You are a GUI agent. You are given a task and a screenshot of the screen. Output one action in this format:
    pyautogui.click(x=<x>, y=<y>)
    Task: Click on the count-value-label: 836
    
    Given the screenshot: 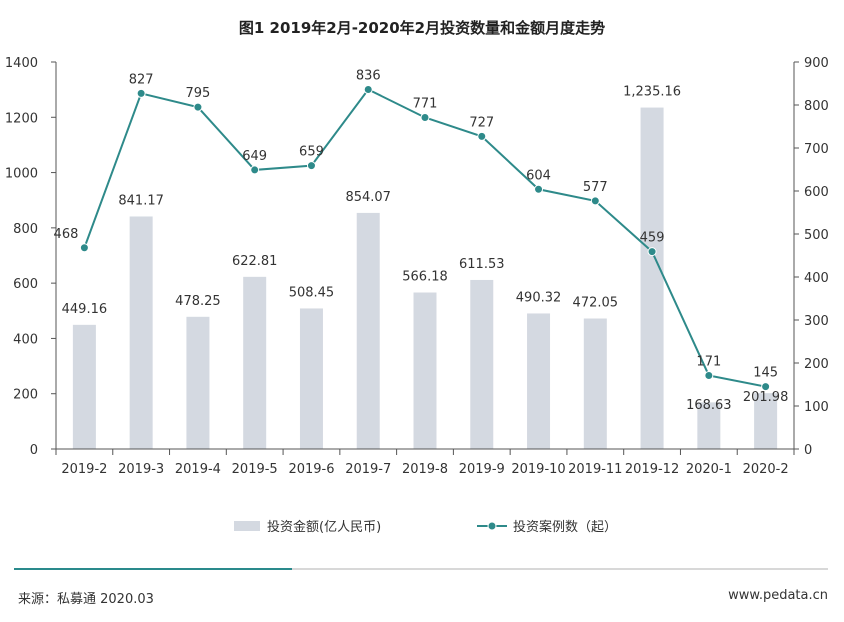 What is the action you would take?
    pyautogui.click(x=368, y=76)
    